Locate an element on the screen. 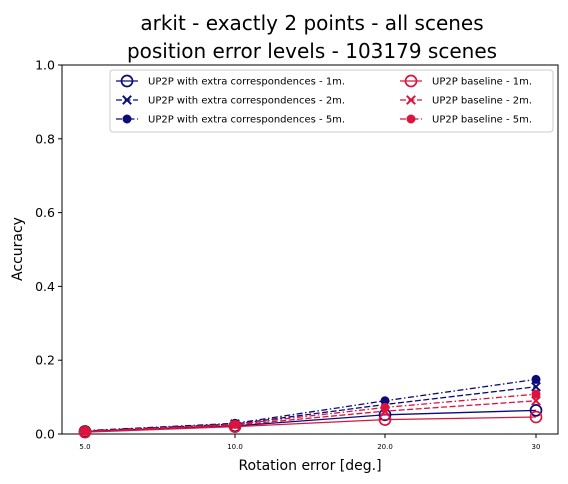 The width and height of the screenshot is (568, 484). legend-entry-4: UP2P baseline - 1m. is located at coordinates (466, 81).